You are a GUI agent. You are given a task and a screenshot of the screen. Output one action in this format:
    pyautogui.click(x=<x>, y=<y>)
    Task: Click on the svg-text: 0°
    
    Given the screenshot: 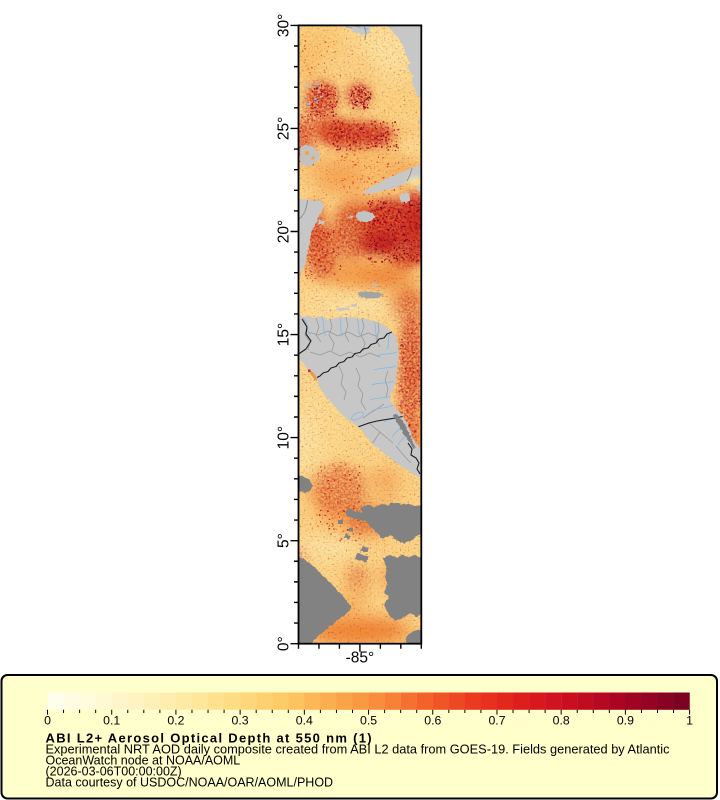 What is the action you would take?
    pyautogui.click(x=284, y=643)
    